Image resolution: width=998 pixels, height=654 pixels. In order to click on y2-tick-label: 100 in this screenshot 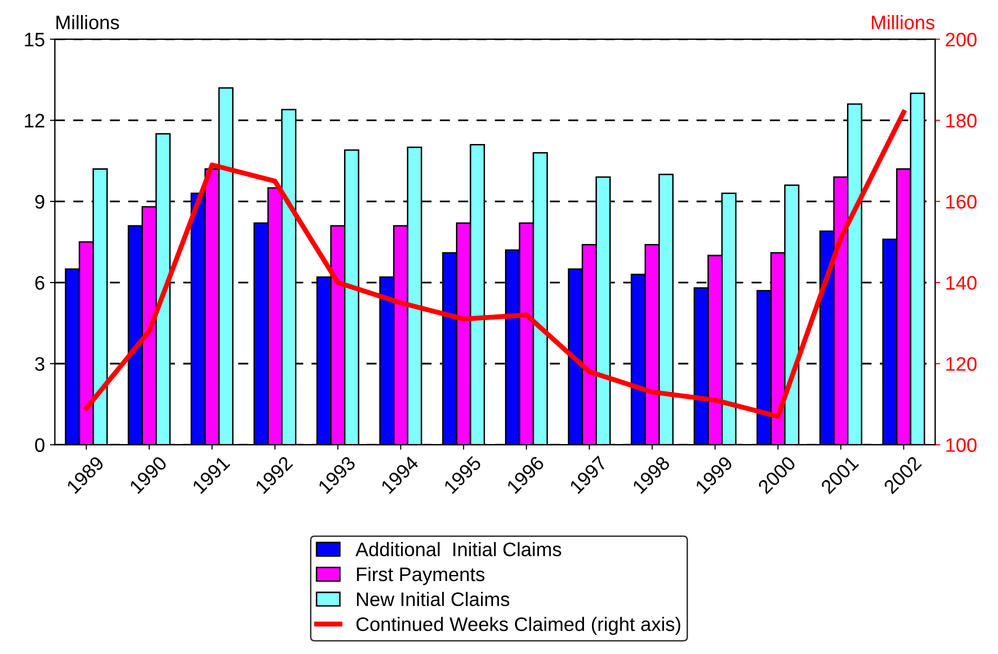, I will do `click(961, 445)`.